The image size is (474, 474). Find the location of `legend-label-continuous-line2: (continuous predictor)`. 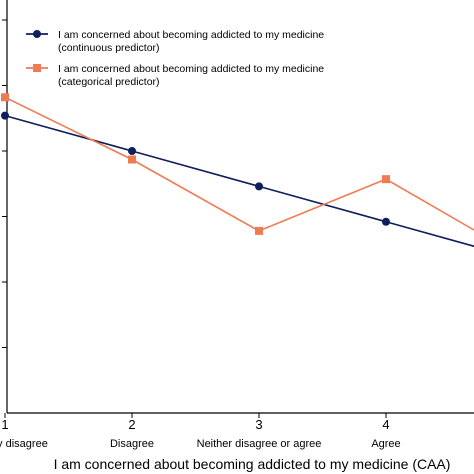

legend-label-continuous-line2: (continuous predictor) is located at coordinates (109, 48).